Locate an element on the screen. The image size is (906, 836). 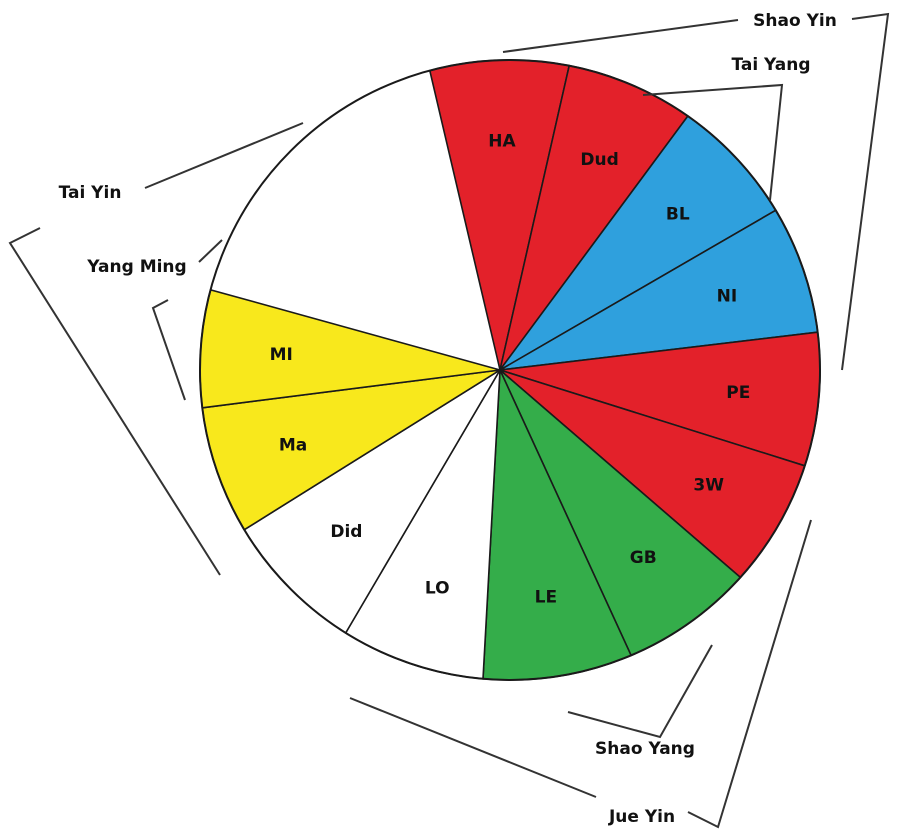
segment-label-dud: Dud is located at coordinates (599, 160).